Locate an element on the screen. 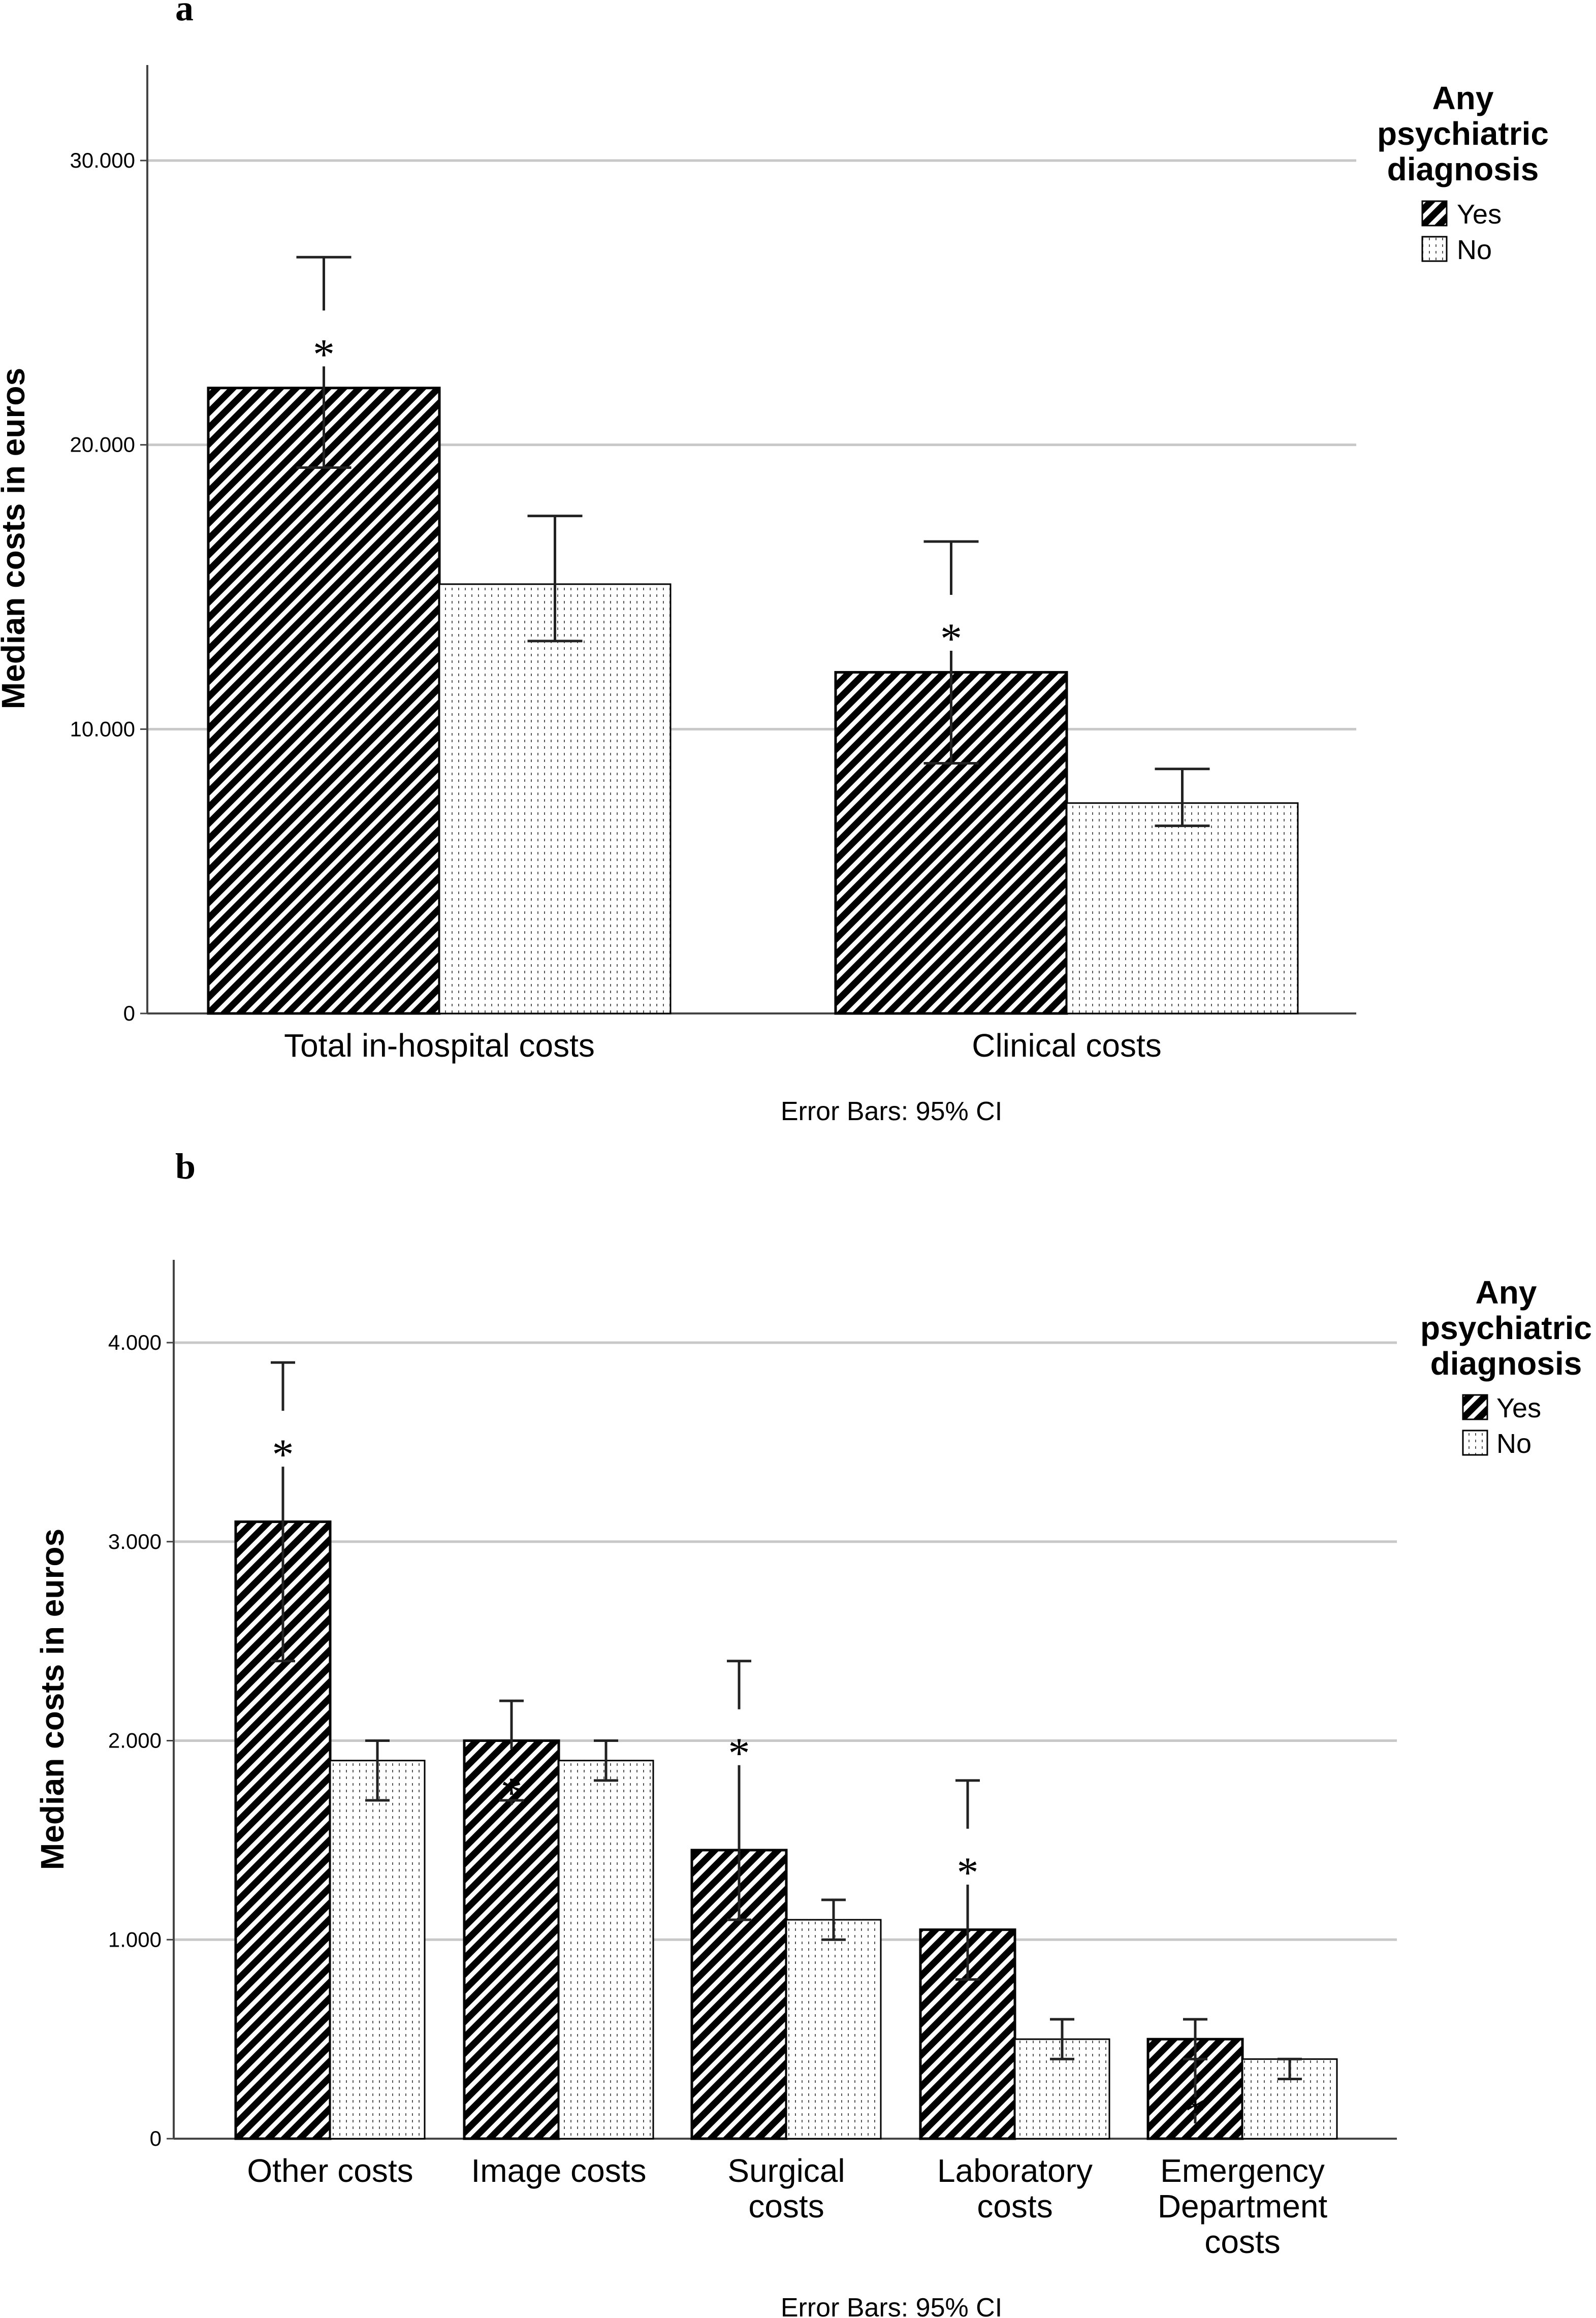 Image resolution: width=1596 pixels, height=2318 pixels. significance-star-b-0: * is located at coordinates (283, 1454).